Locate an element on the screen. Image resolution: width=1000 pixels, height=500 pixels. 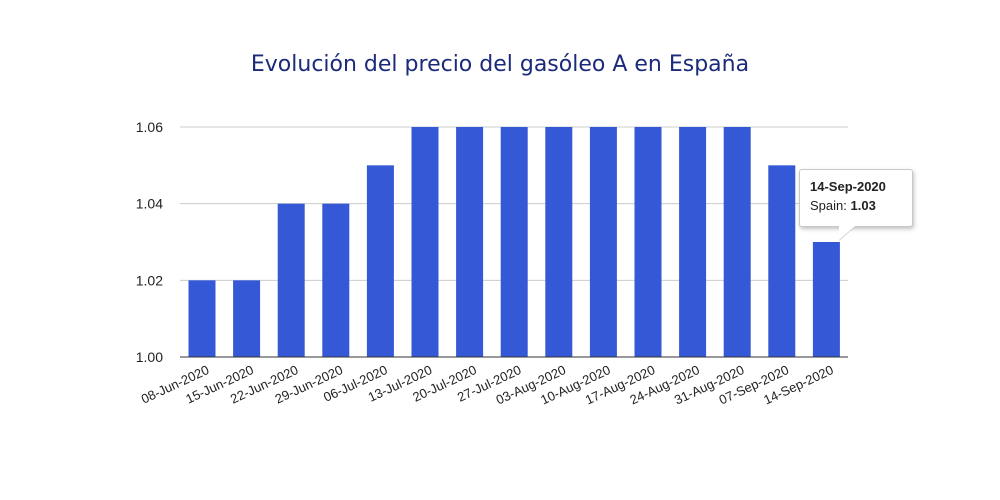
y-tick-label: 1.00 is located at coordinates (149, 357).